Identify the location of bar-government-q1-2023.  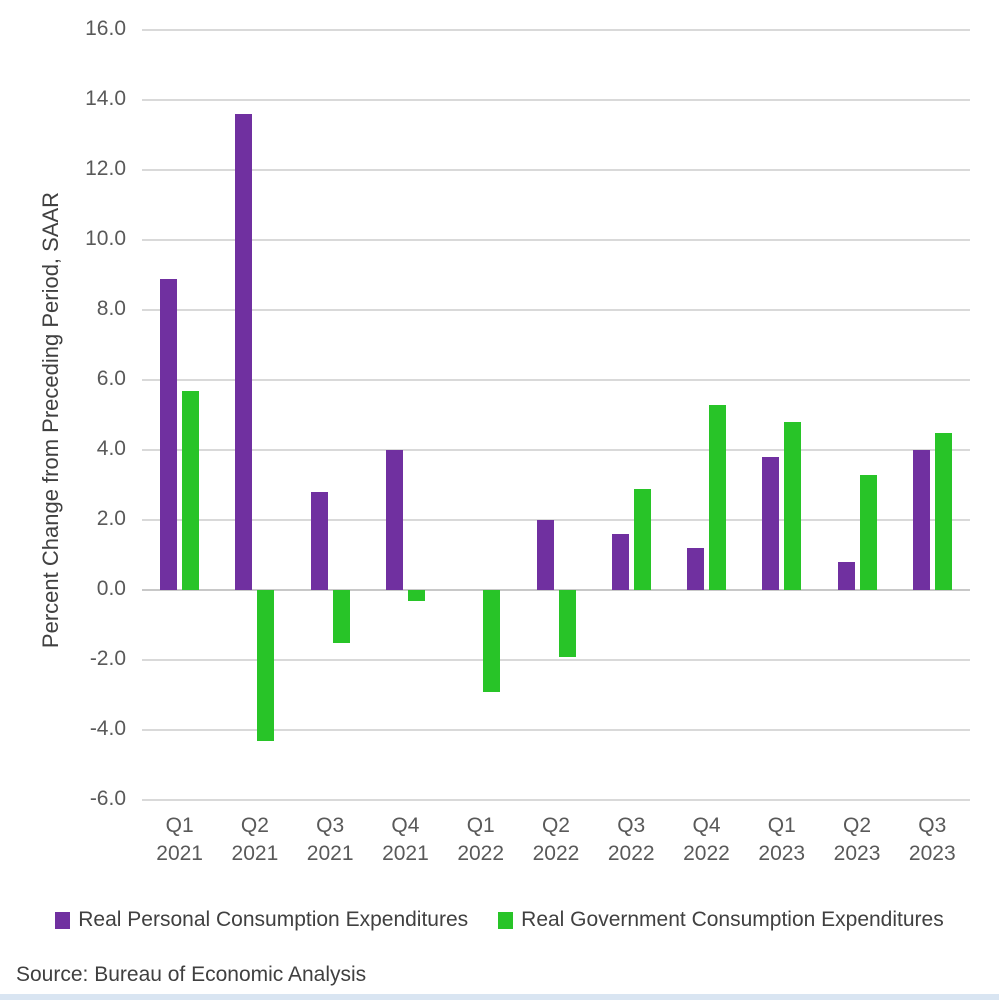
(793, 506).